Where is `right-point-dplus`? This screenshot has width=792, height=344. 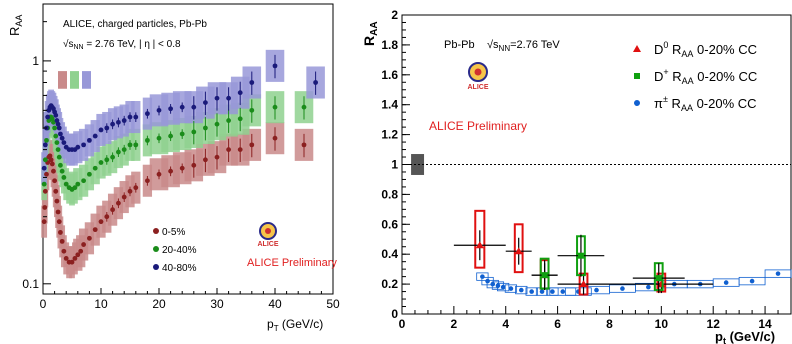 right-point-dplus is located at coordinates (544, 275).